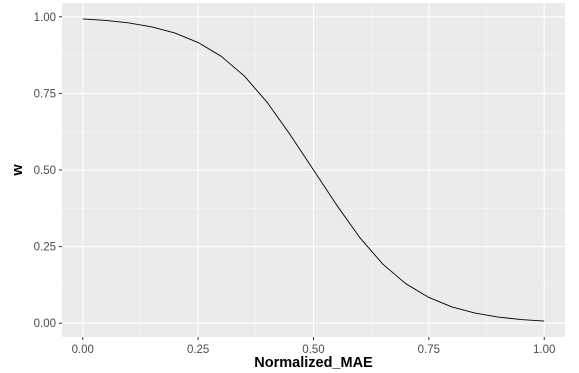 This screenshot has width=579, height=373. Describe the element at coordinates (544, 350) in the screenshot. I see `x-tick-label: 1.00` at that location.